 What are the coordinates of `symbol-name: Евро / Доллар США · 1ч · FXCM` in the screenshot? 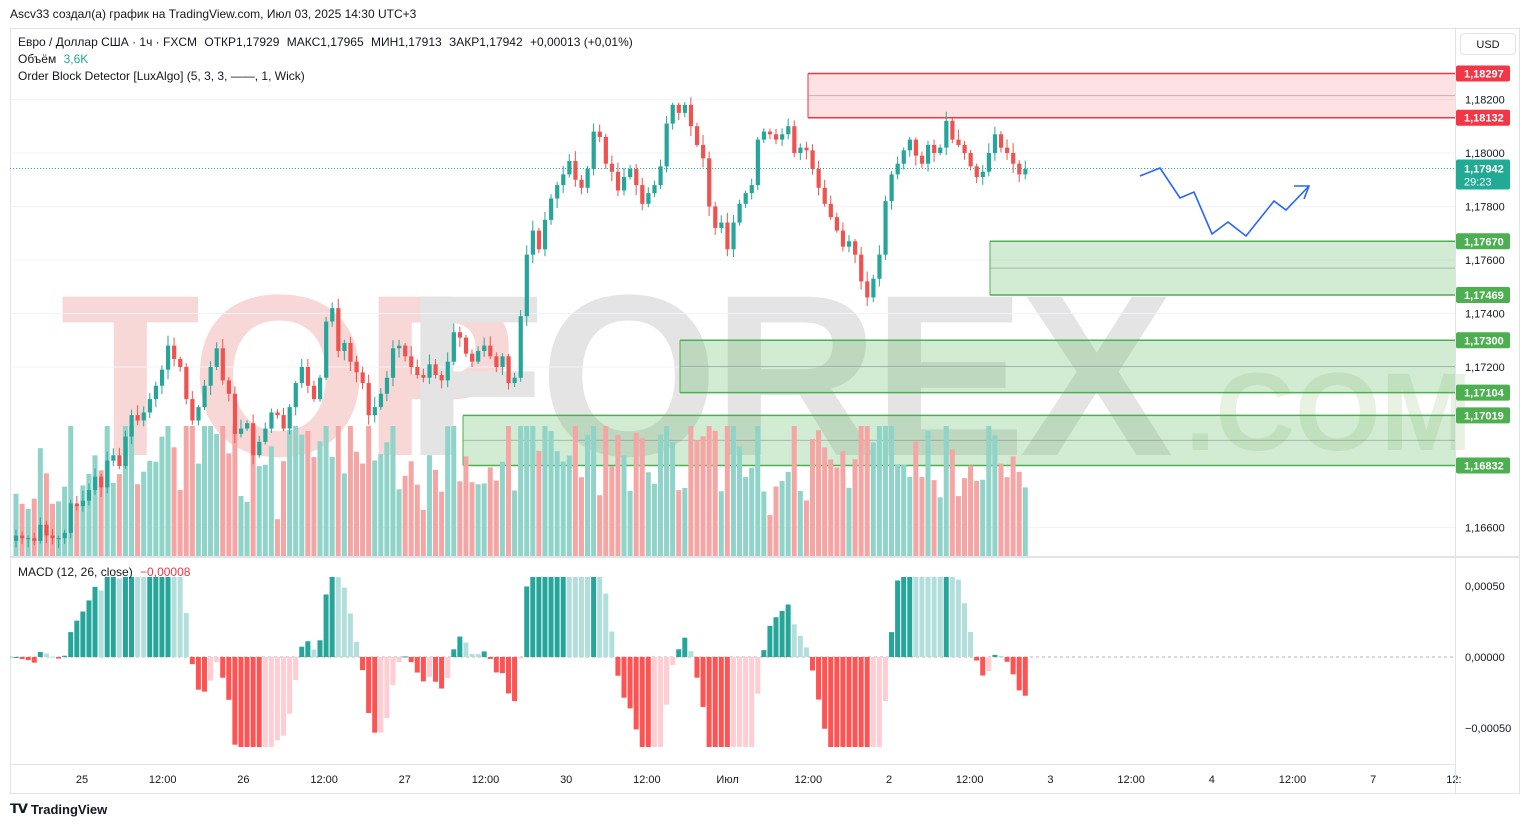 It's located at (108, 42).